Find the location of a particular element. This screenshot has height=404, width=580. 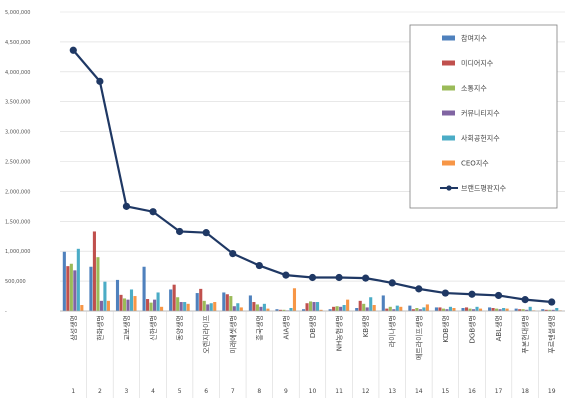

category-label: 흥국생명 is located at coordinates (259, 328).